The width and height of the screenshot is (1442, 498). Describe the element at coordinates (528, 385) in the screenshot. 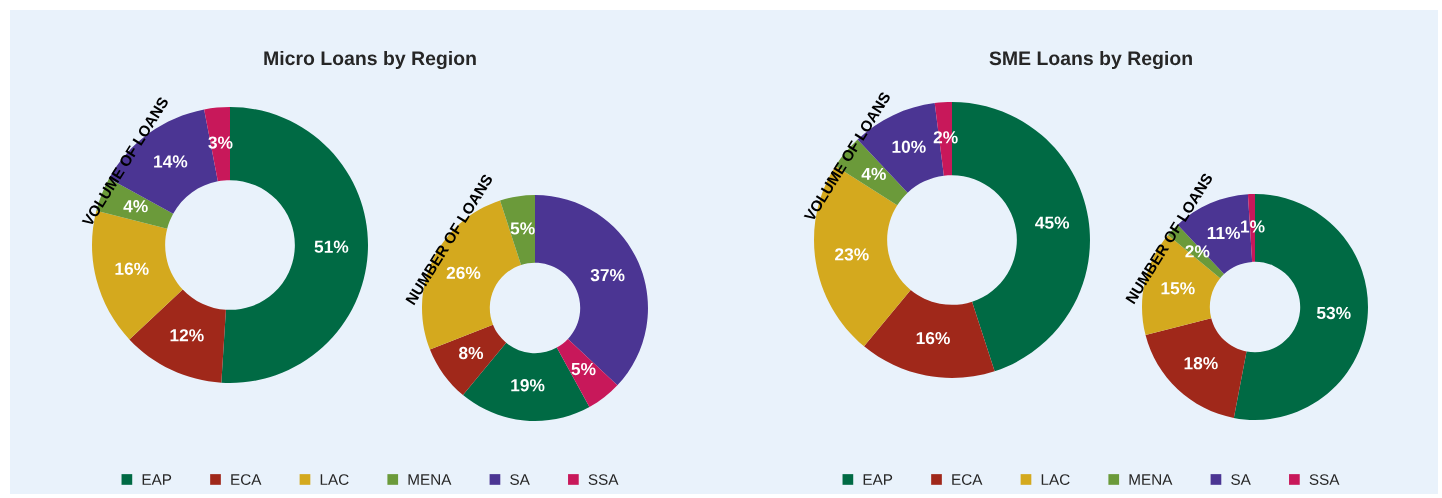

I see `data-label: 19%` at that location.